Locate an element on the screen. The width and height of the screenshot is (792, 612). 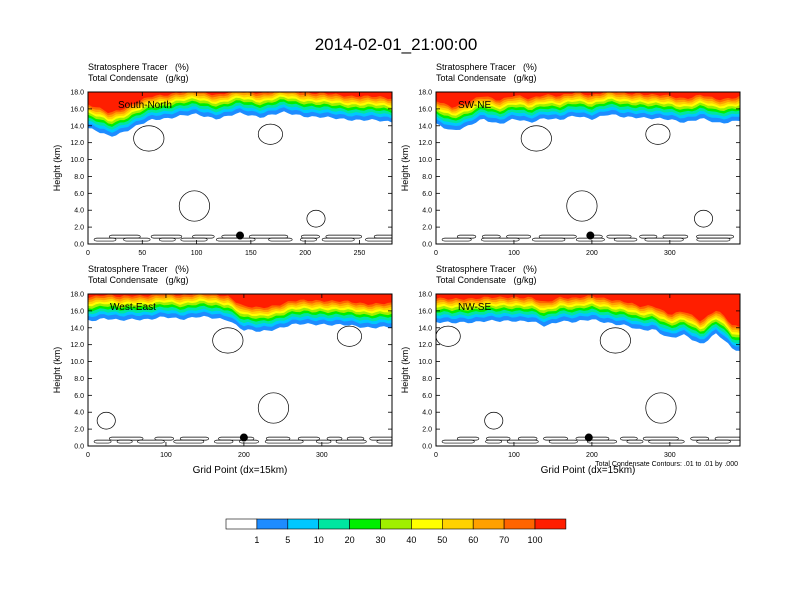
panel-label: SW-NE is located at coordinates (474, 105).